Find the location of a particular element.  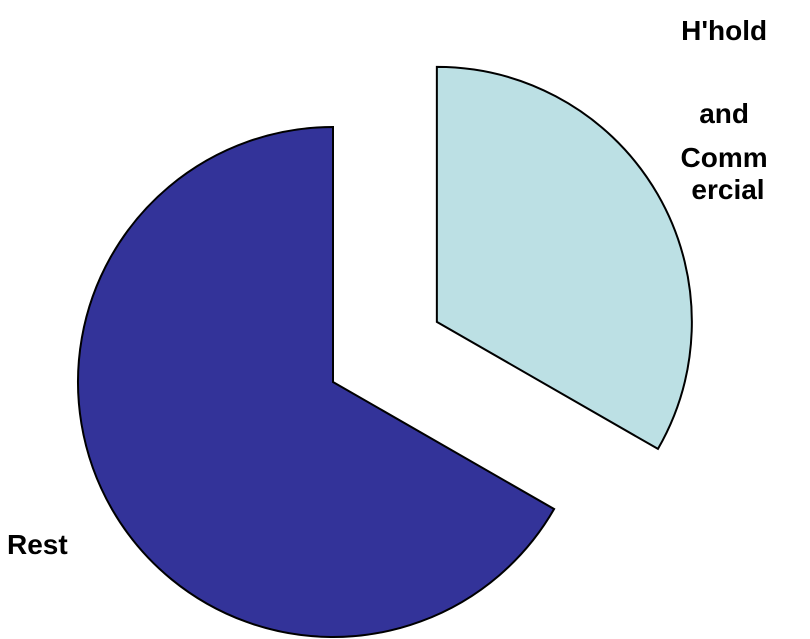

slice-label-hhold-line-3: Comm is located at coordinates (724, 157).